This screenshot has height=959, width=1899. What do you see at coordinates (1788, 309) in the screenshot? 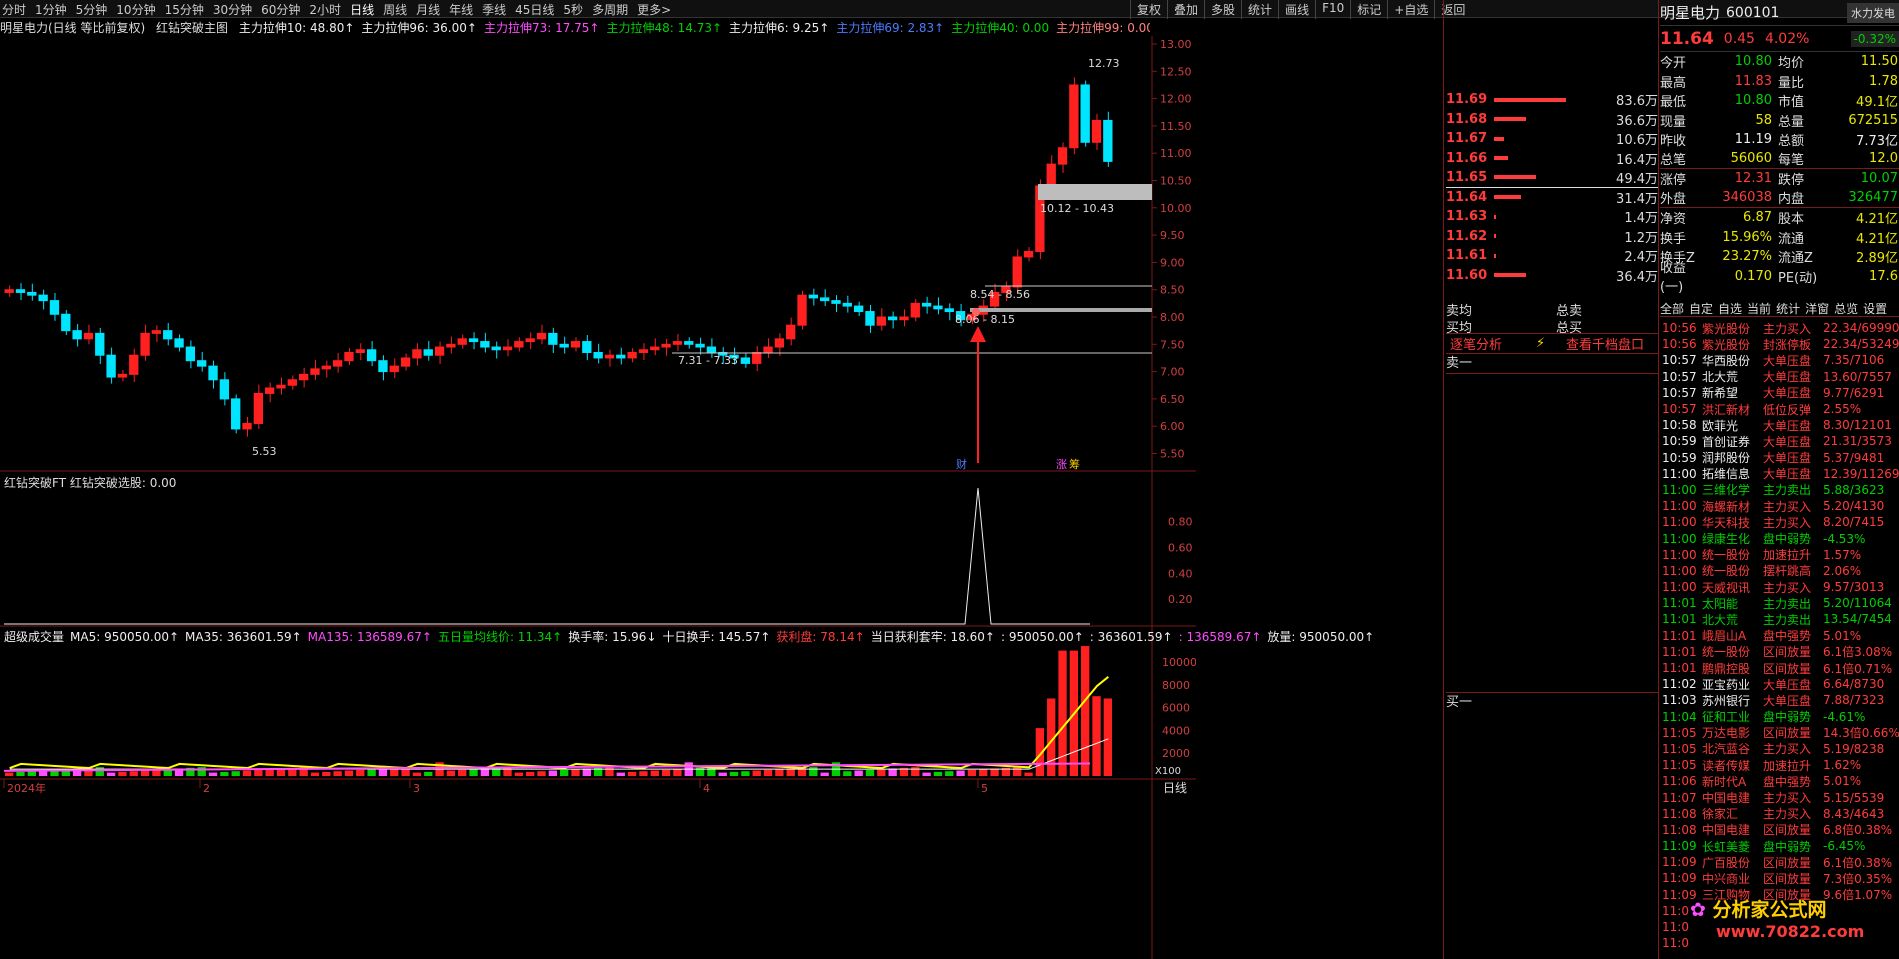
I see `tick-tab-4: 统计` at bounding box center [1788, 309].